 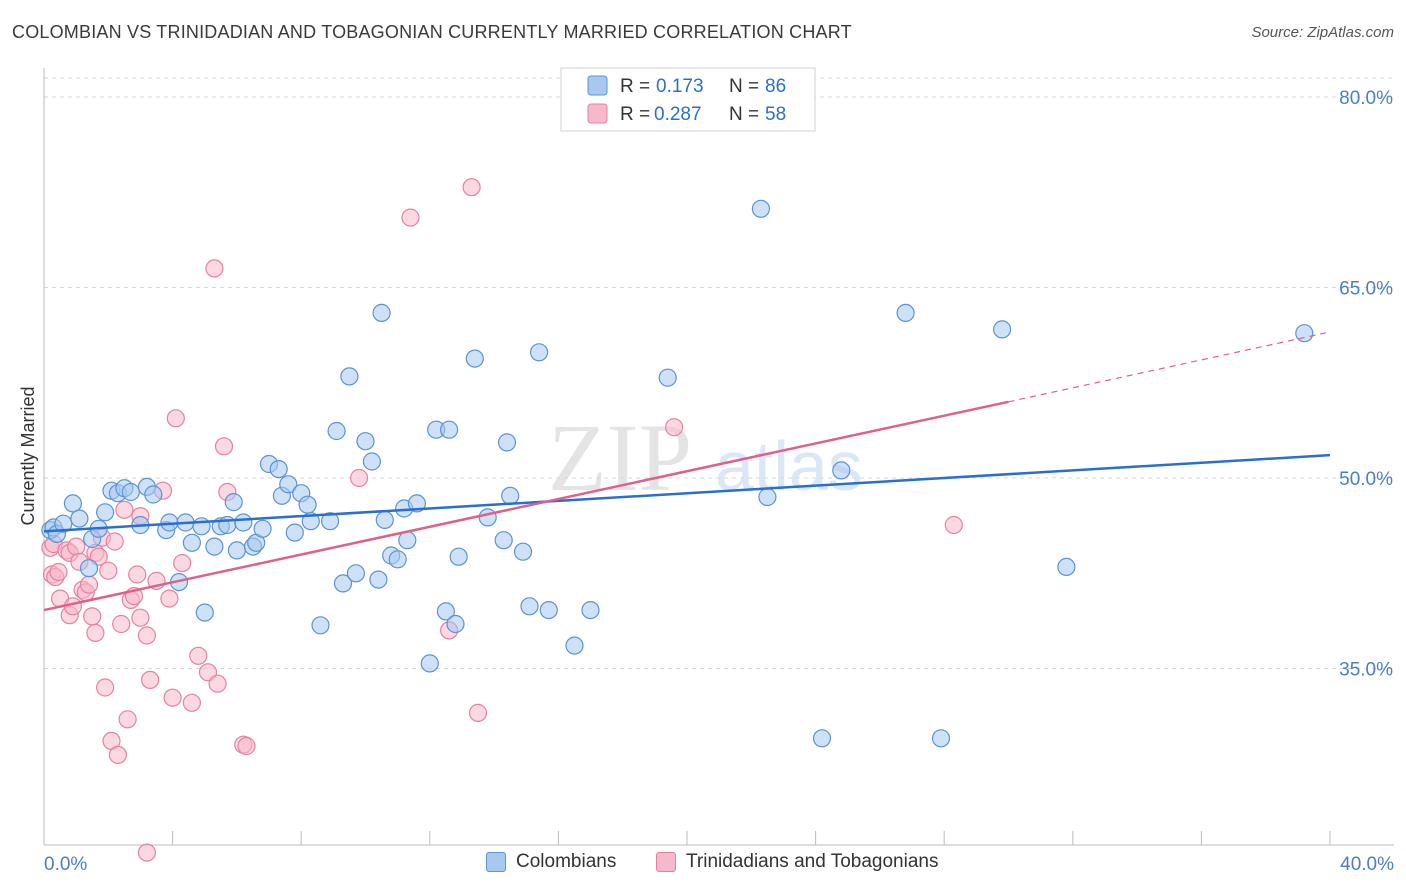 I want to click on legend-swatch-trinidadians, so click(x=666, y=862).